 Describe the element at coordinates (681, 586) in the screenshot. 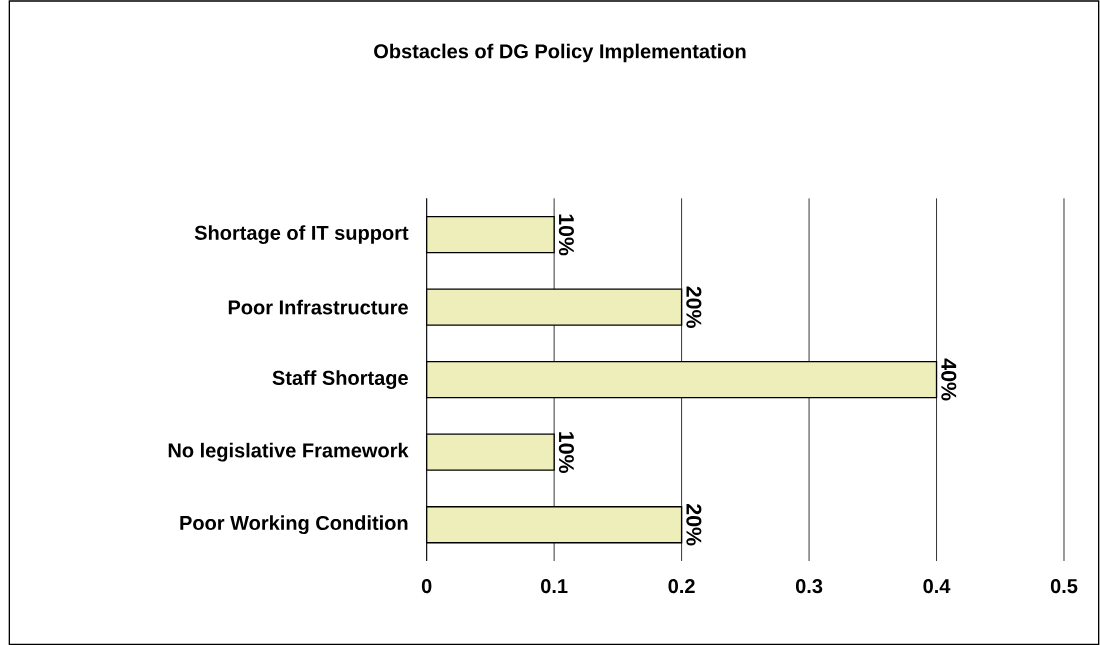

I see `x-tick-label: 0.2` at that location.